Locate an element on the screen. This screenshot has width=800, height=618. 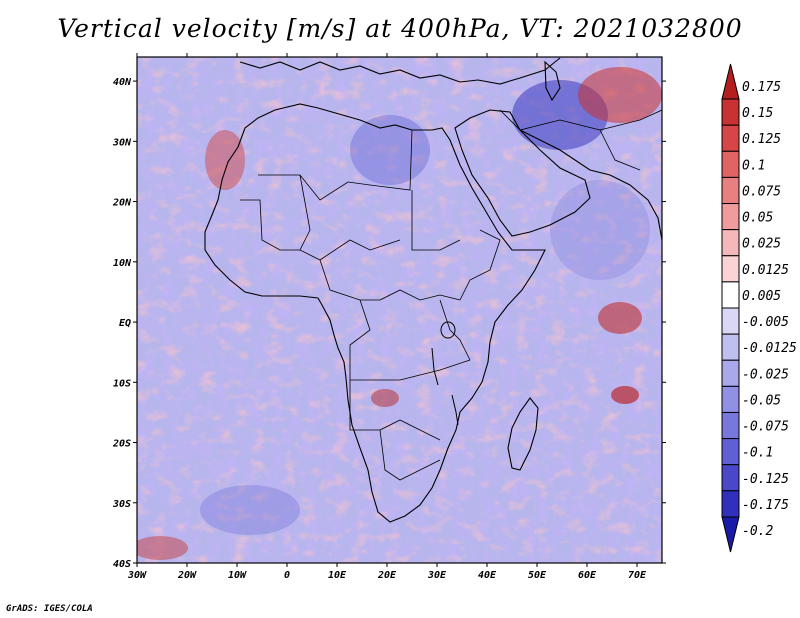
border-central-band is located at coordinates (390, 280).